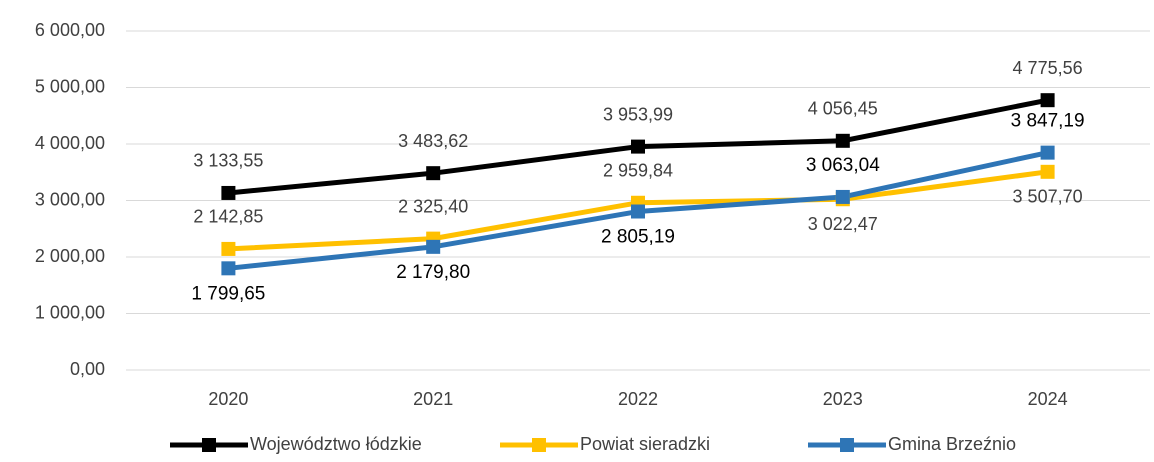 The height and width of the screenshot is (462, 1154). Describe the element at coordinates (228, 161) in the screenshot. I see `data-label: 3 133,55` at that location.